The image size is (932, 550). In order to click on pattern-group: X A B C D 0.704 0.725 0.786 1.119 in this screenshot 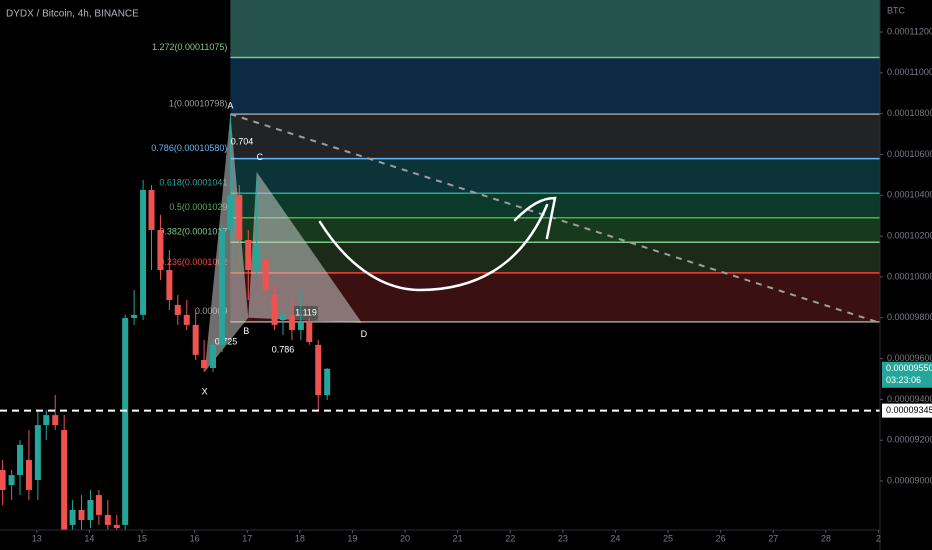, I will do `click(285, 248)`.